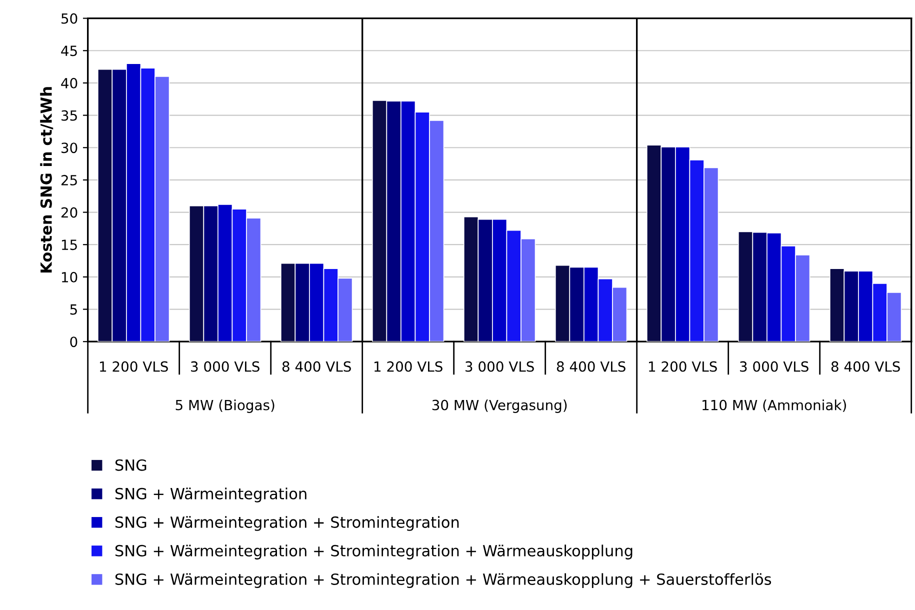 The width and height of the screenshot is (915, 610). Describe the element at coordinates (69, 115) in the screenshot. I see `y-tick-label: 35` at that location.